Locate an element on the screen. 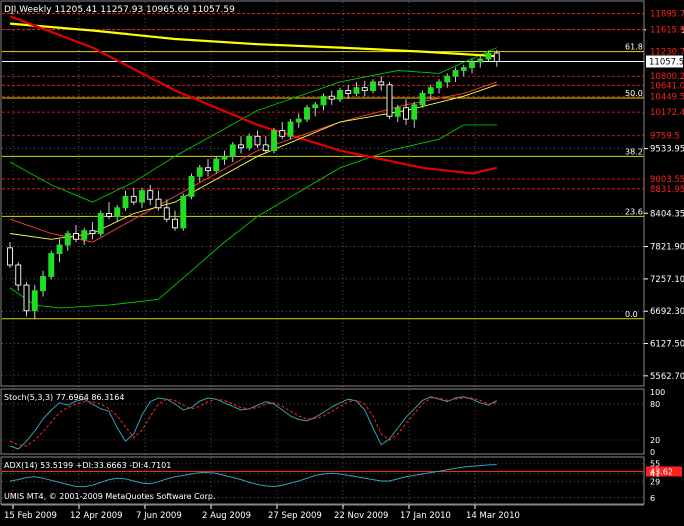  adx-title: ADX(14) 53.5199 +DI:33.6663 -DI:4.7101 is located at coordinates (87, 465).